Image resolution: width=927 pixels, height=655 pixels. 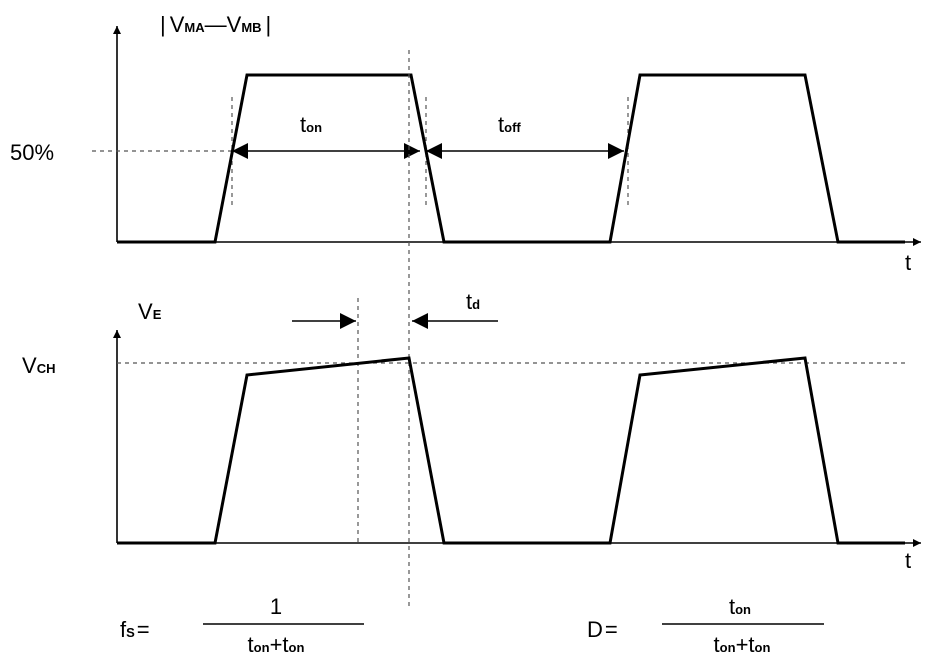 What do you see at coordinates (311, 124) in the screenshot?
I see `t-on-label: ton` at bounding box center [311, 124].